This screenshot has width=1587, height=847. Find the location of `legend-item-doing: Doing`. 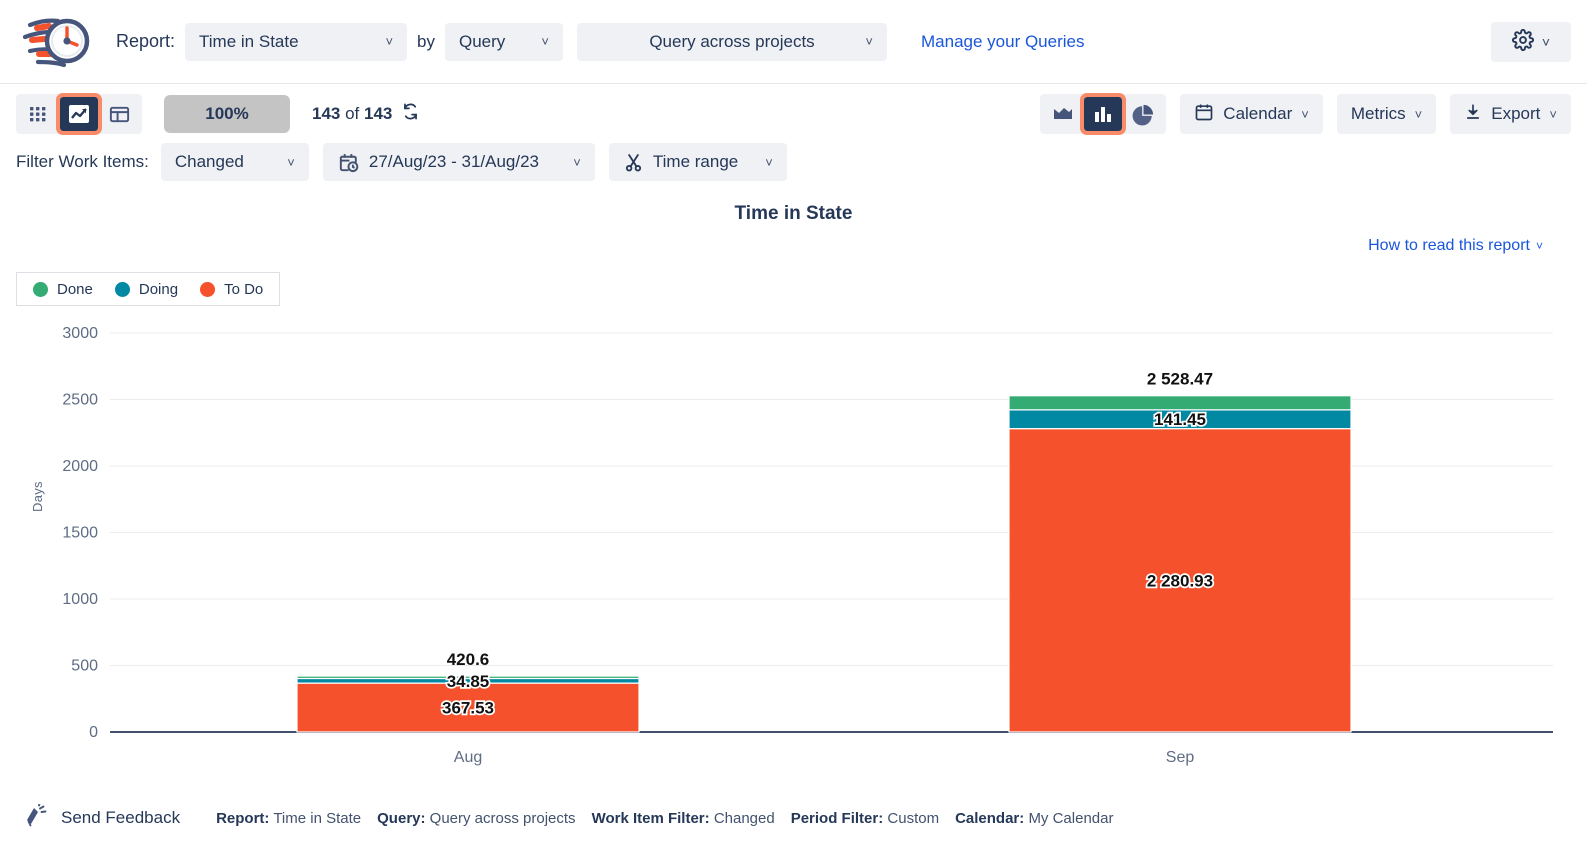

legend-item-doing: Doing is located at coordinates (146, 289).